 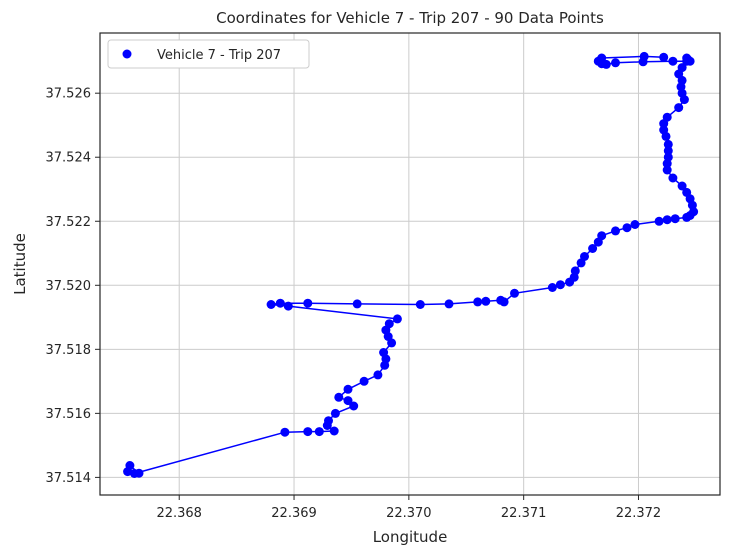 I want to click on legend-label: Vehicle 7 - Trip 207, so click(x=219, y=55).